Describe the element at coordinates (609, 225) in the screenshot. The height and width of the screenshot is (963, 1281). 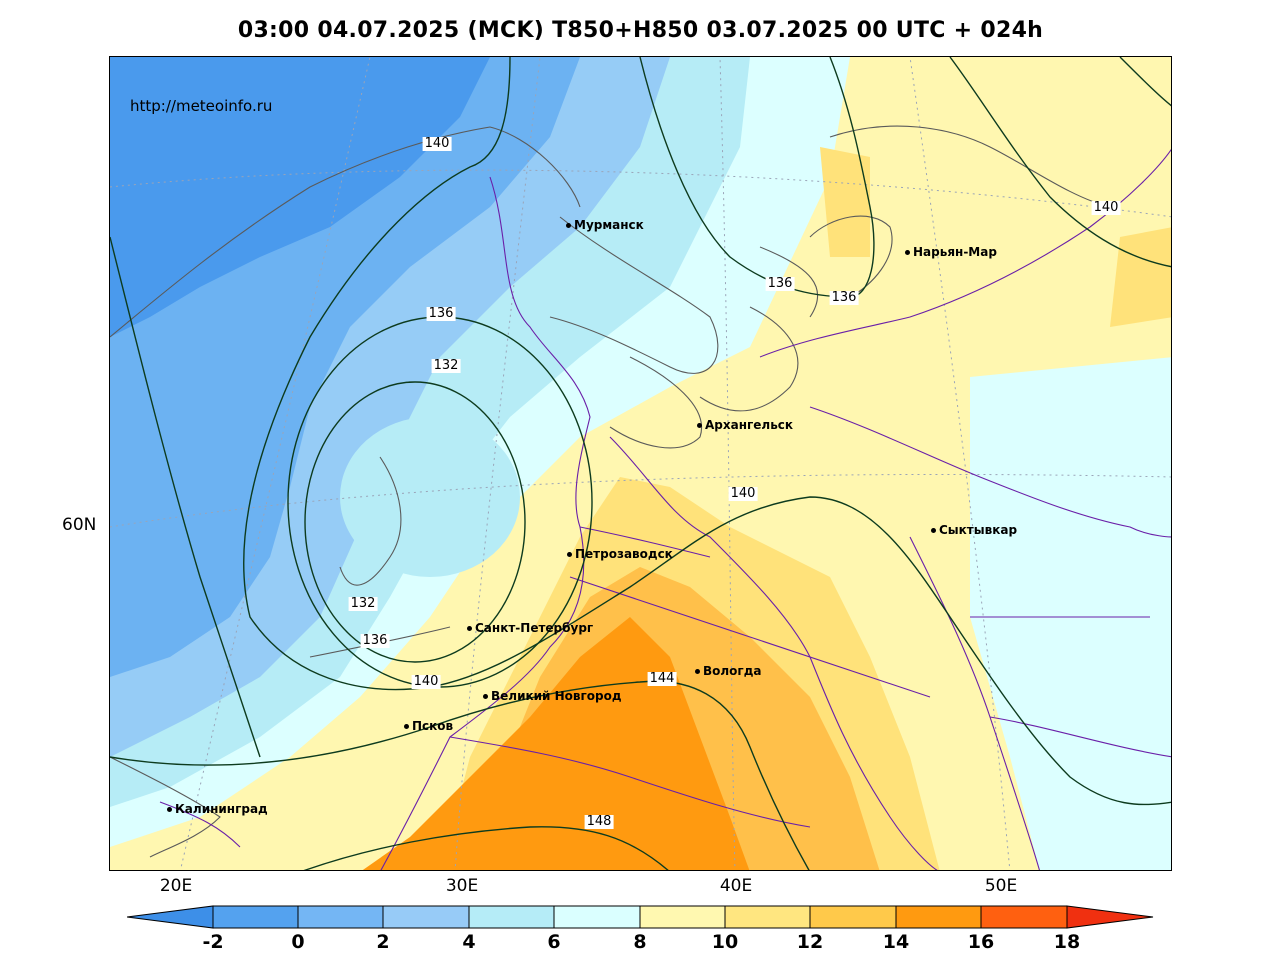
I see `city-label: Мурманск` at that location.